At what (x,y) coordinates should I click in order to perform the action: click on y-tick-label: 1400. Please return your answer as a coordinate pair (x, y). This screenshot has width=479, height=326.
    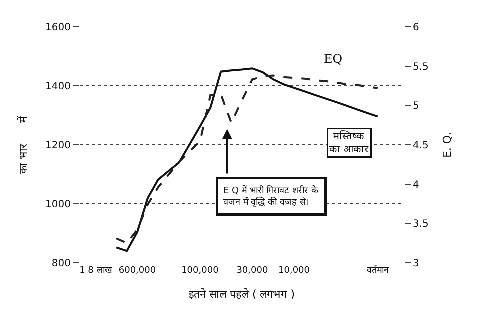
    Looking at the image, I should click on (58, 87).